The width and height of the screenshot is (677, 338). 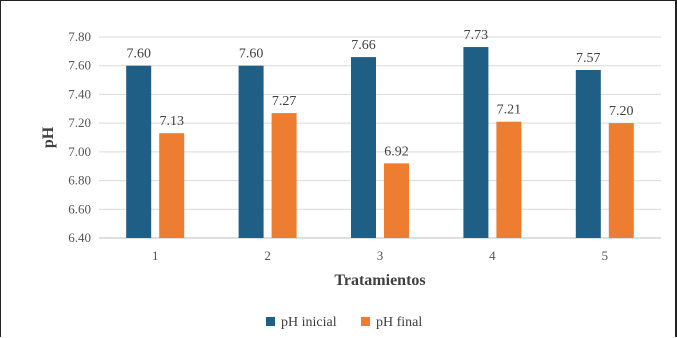 What do you see at coordinates (48, 137) in the screenshot?
I see `y-axis-title: pH` at bounding box center [48, 137].